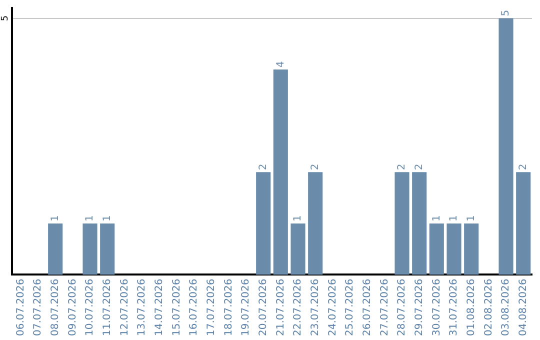 Image resolution: width=540 pixels, height=340 pixels. I want to click on x-tick-label: 16.07.2026, so click(194, 307).